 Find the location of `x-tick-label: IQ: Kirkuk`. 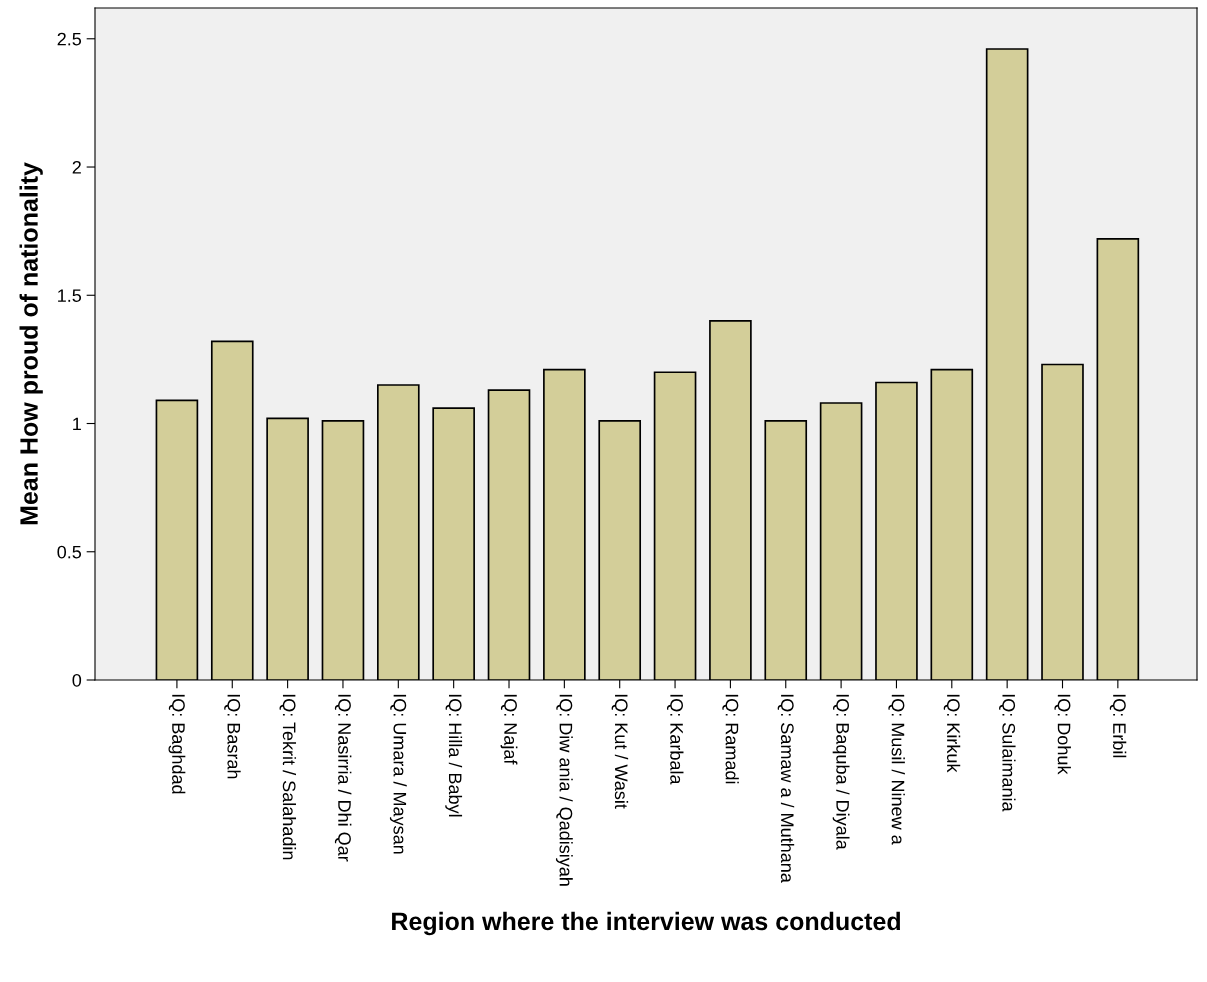

x-tick-label: IQ: Kirkuk is located at coordinates (952, 733).